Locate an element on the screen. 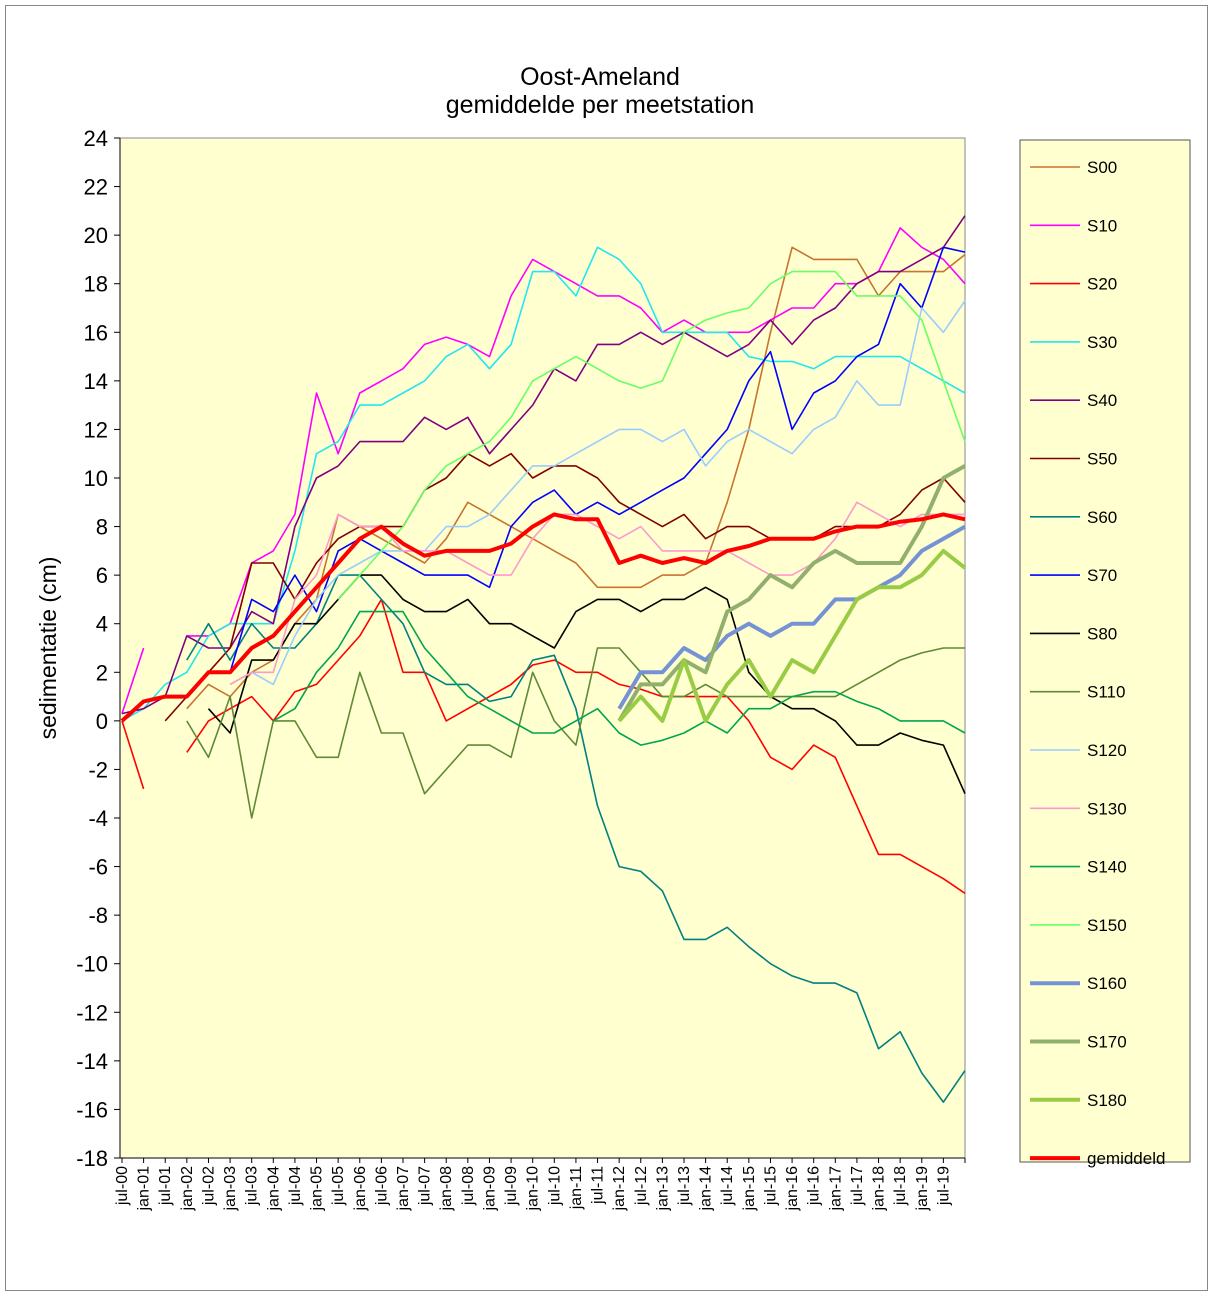 This screenshot has height=1301, width=1213. y-tick-label: -14 is located at coordinates (92, 1061).